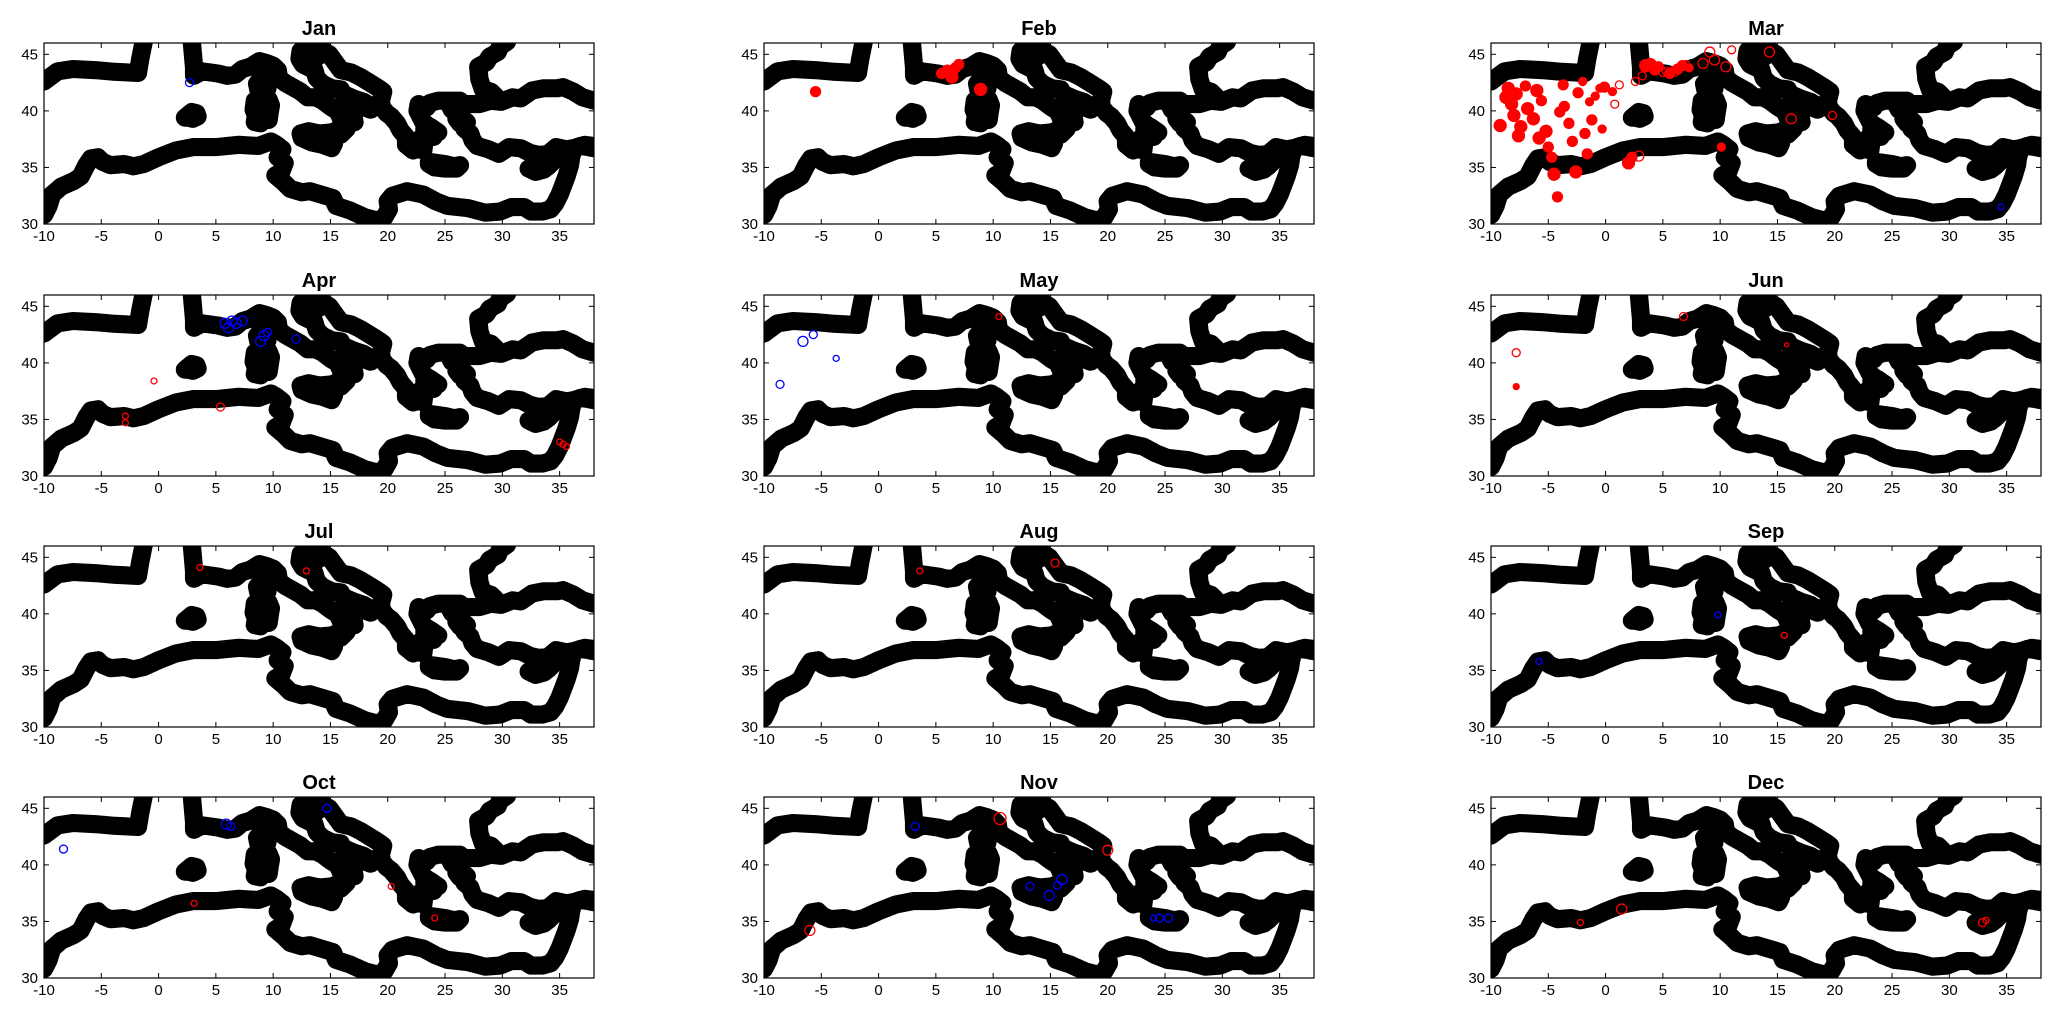  I want to click on panel-title: Sep, so click(1766, 532).